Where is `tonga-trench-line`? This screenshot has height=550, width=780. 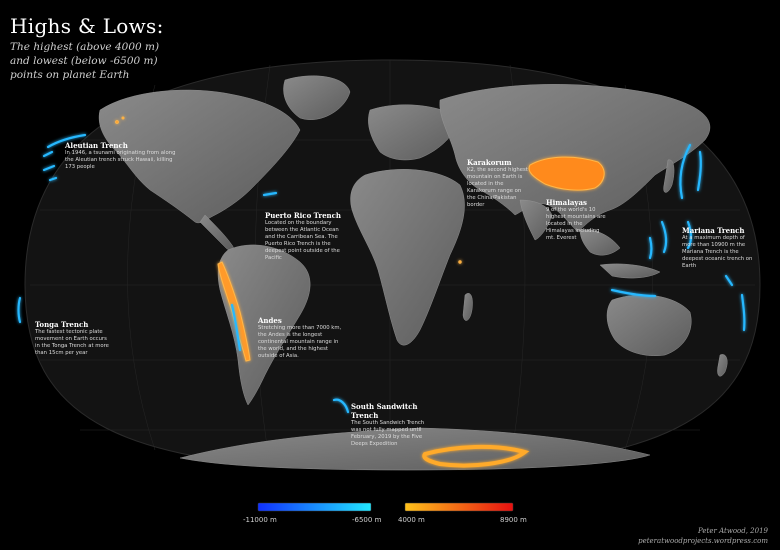 tonga-trench-line is located at coordinates (19, 310).